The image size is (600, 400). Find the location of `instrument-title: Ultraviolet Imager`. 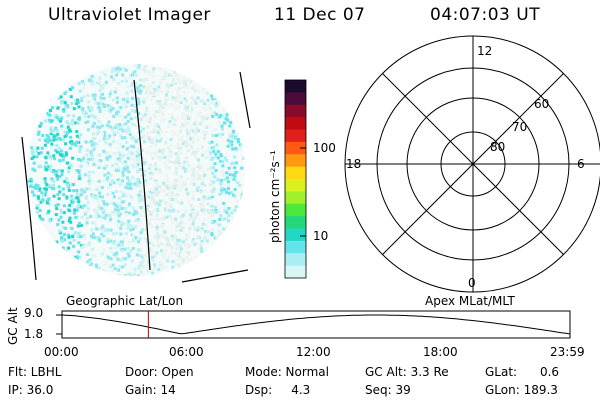

instrument-title: Ultraviolet Imager is located at coordinates (129, 15).